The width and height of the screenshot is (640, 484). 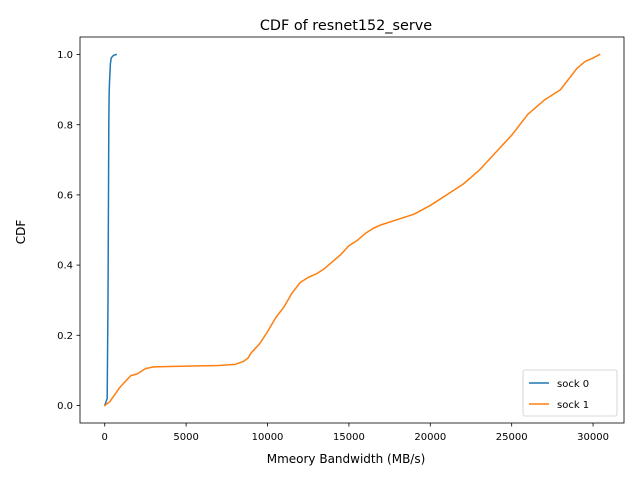 I want to click on y-tick-label: 0.2, so click(x=65, y=336).